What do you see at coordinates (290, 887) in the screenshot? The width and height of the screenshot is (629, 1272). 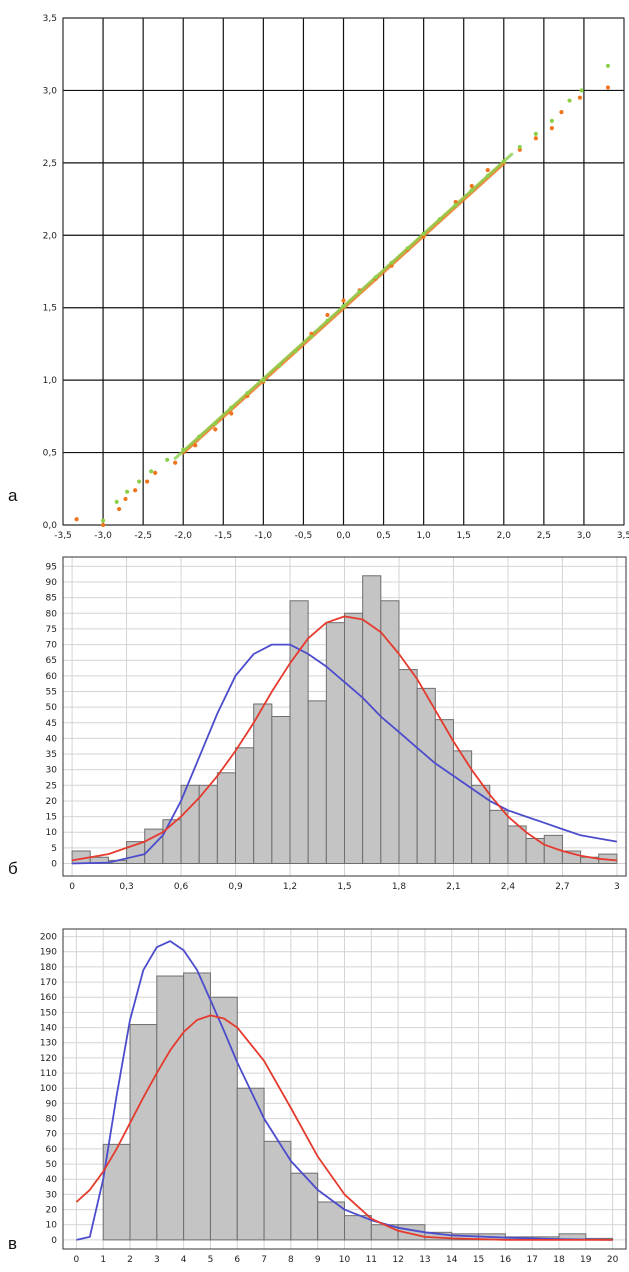 I see `x-tick-label: 1,2` at bounding box center [290, 887].